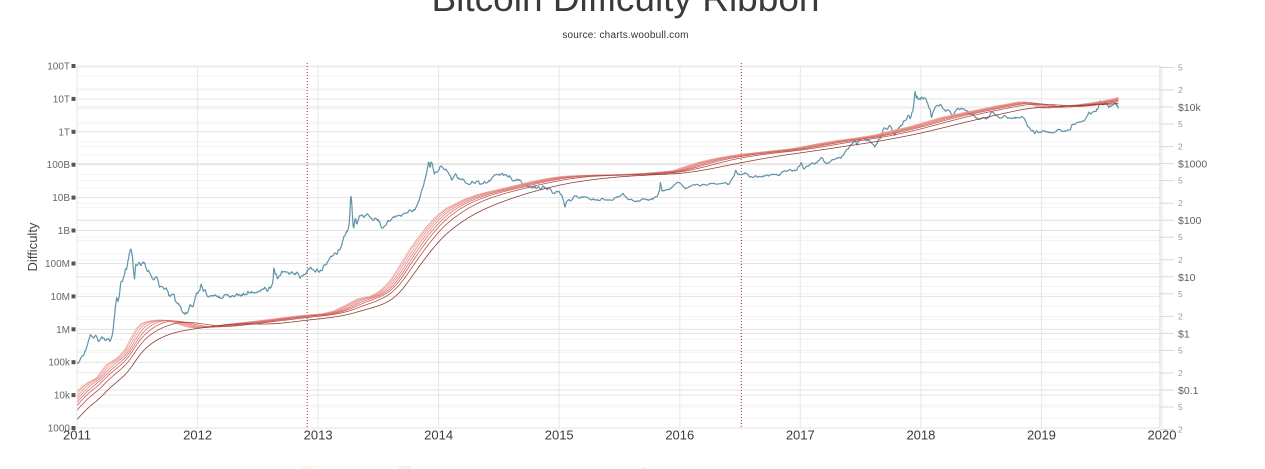  What do you see at coordinates (1162, 435) in the screenshot?
I see `svg-text: 2020` at bounding box center [1162, 435].